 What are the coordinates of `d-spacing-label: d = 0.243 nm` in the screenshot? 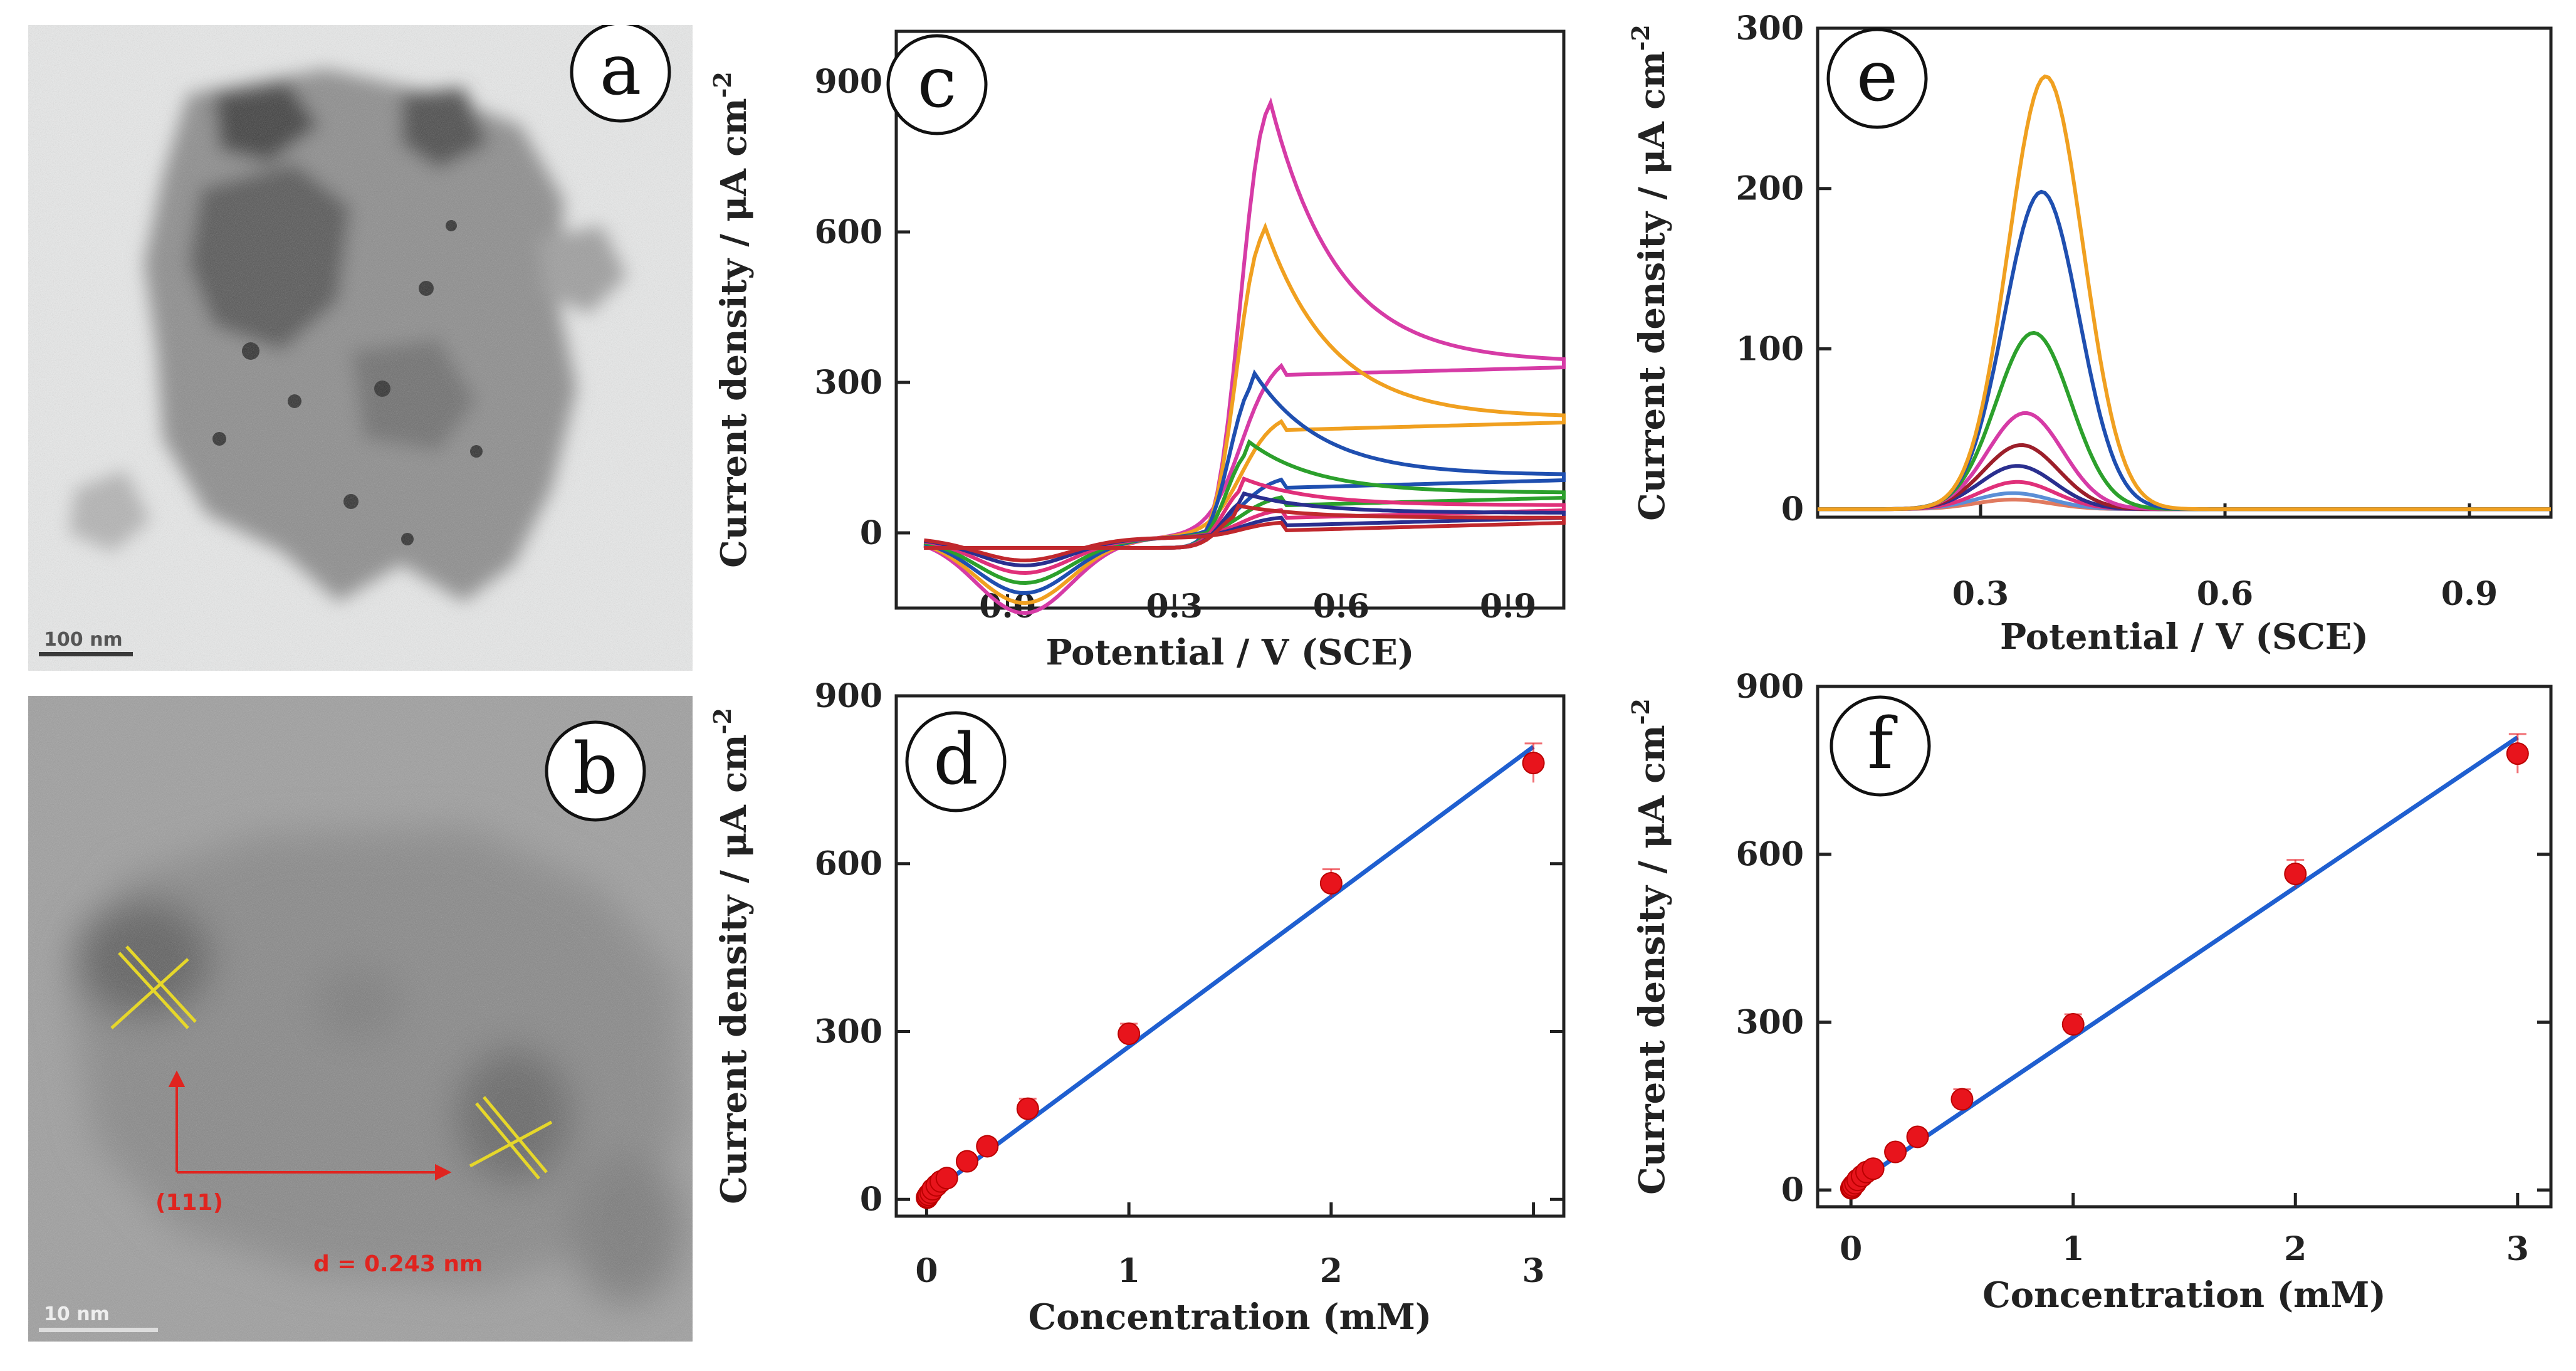 It's located at (398, 1264).